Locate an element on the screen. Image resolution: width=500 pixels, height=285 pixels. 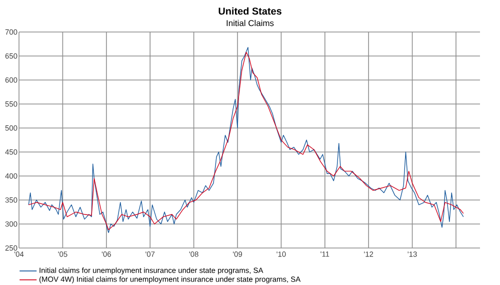
chart-title: United States is located at coordinates (250, 11).